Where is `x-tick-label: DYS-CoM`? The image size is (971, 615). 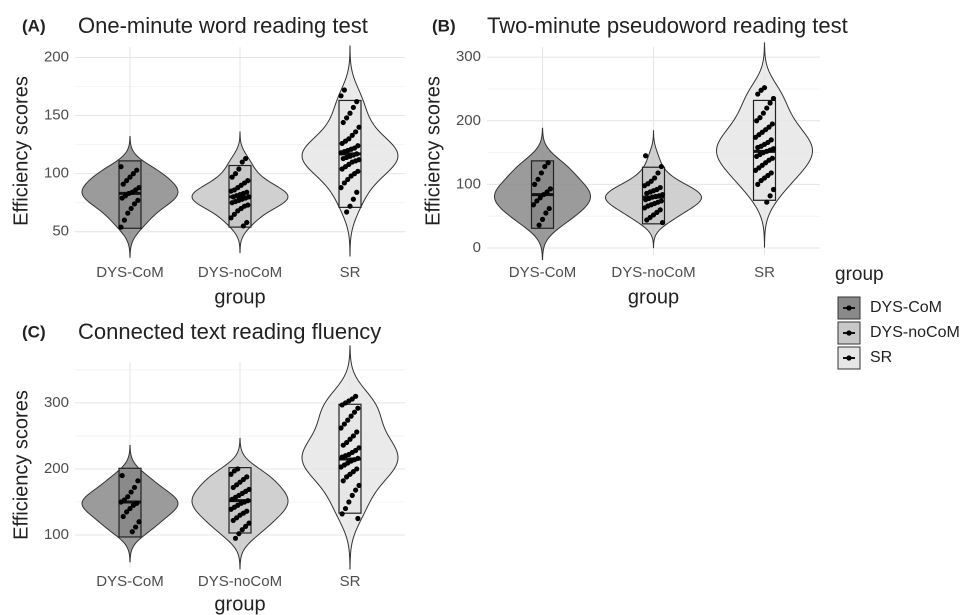 x-tick-label: DYS-CoM is located at coordinates (130, 581).